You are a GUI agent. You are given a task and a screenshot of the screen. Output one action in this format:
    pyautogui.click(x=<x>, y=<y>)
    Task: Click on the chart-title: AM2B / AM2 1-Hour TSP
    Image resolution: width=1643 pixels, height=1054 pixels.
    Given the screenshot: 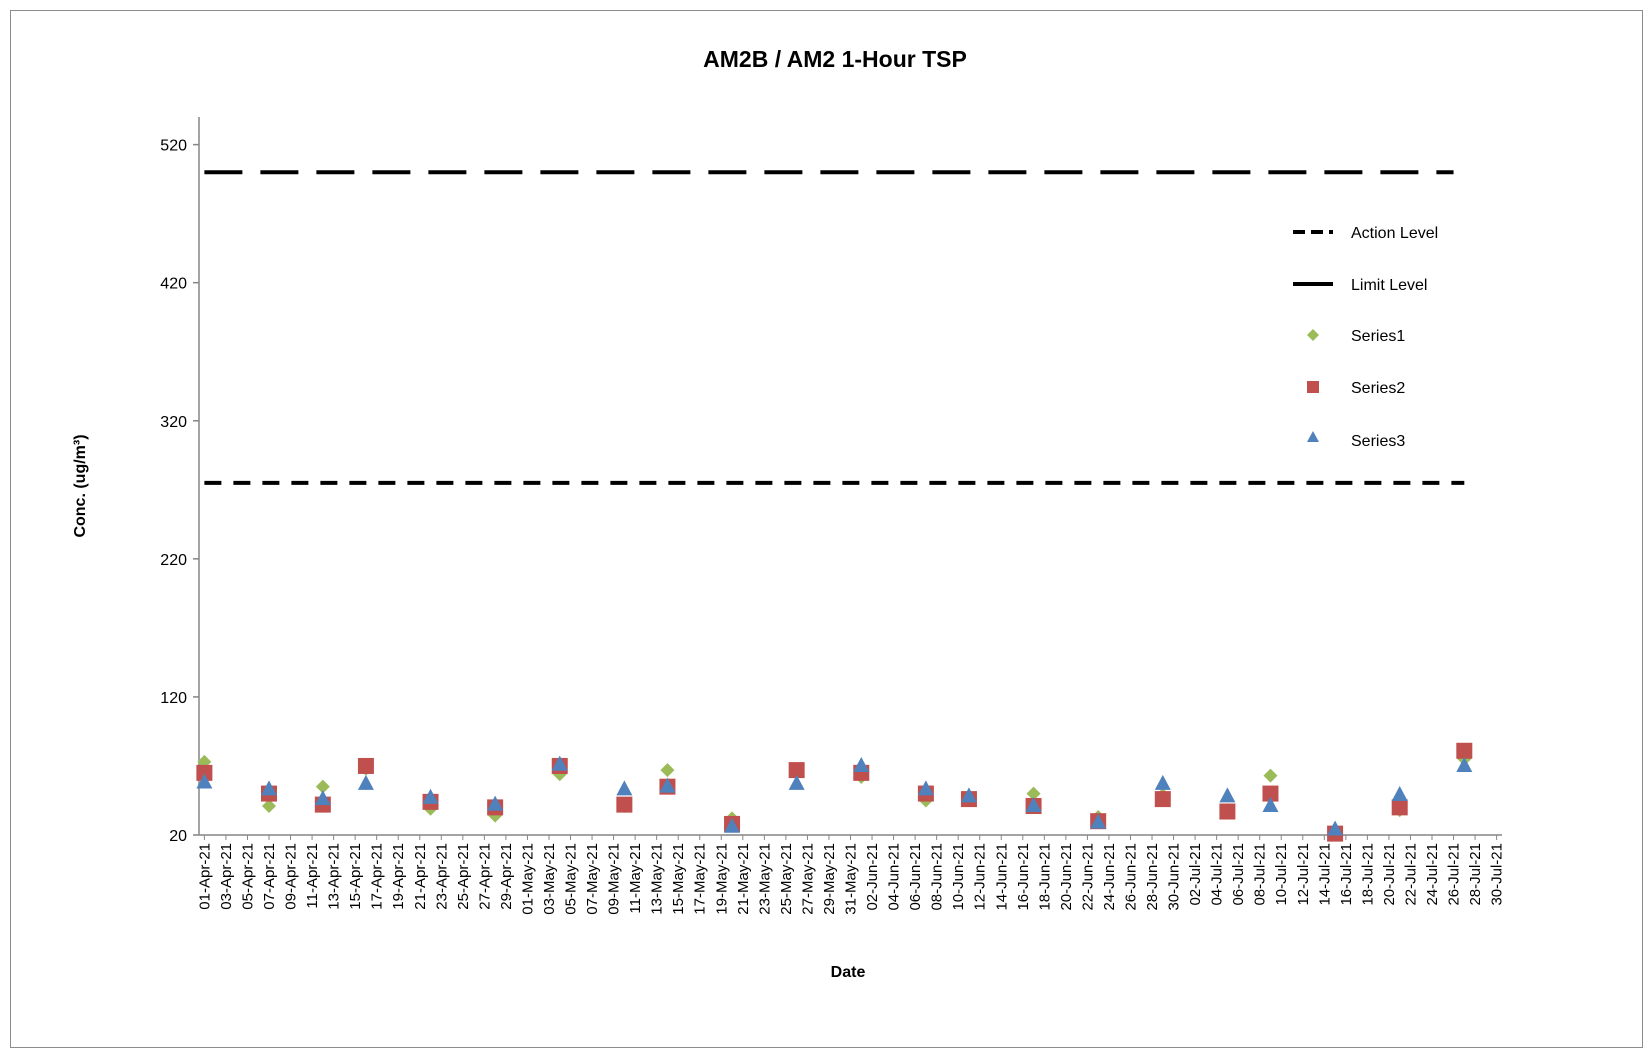 What is the action you would take?
    pyautogui.click(x=835, y=59)
    